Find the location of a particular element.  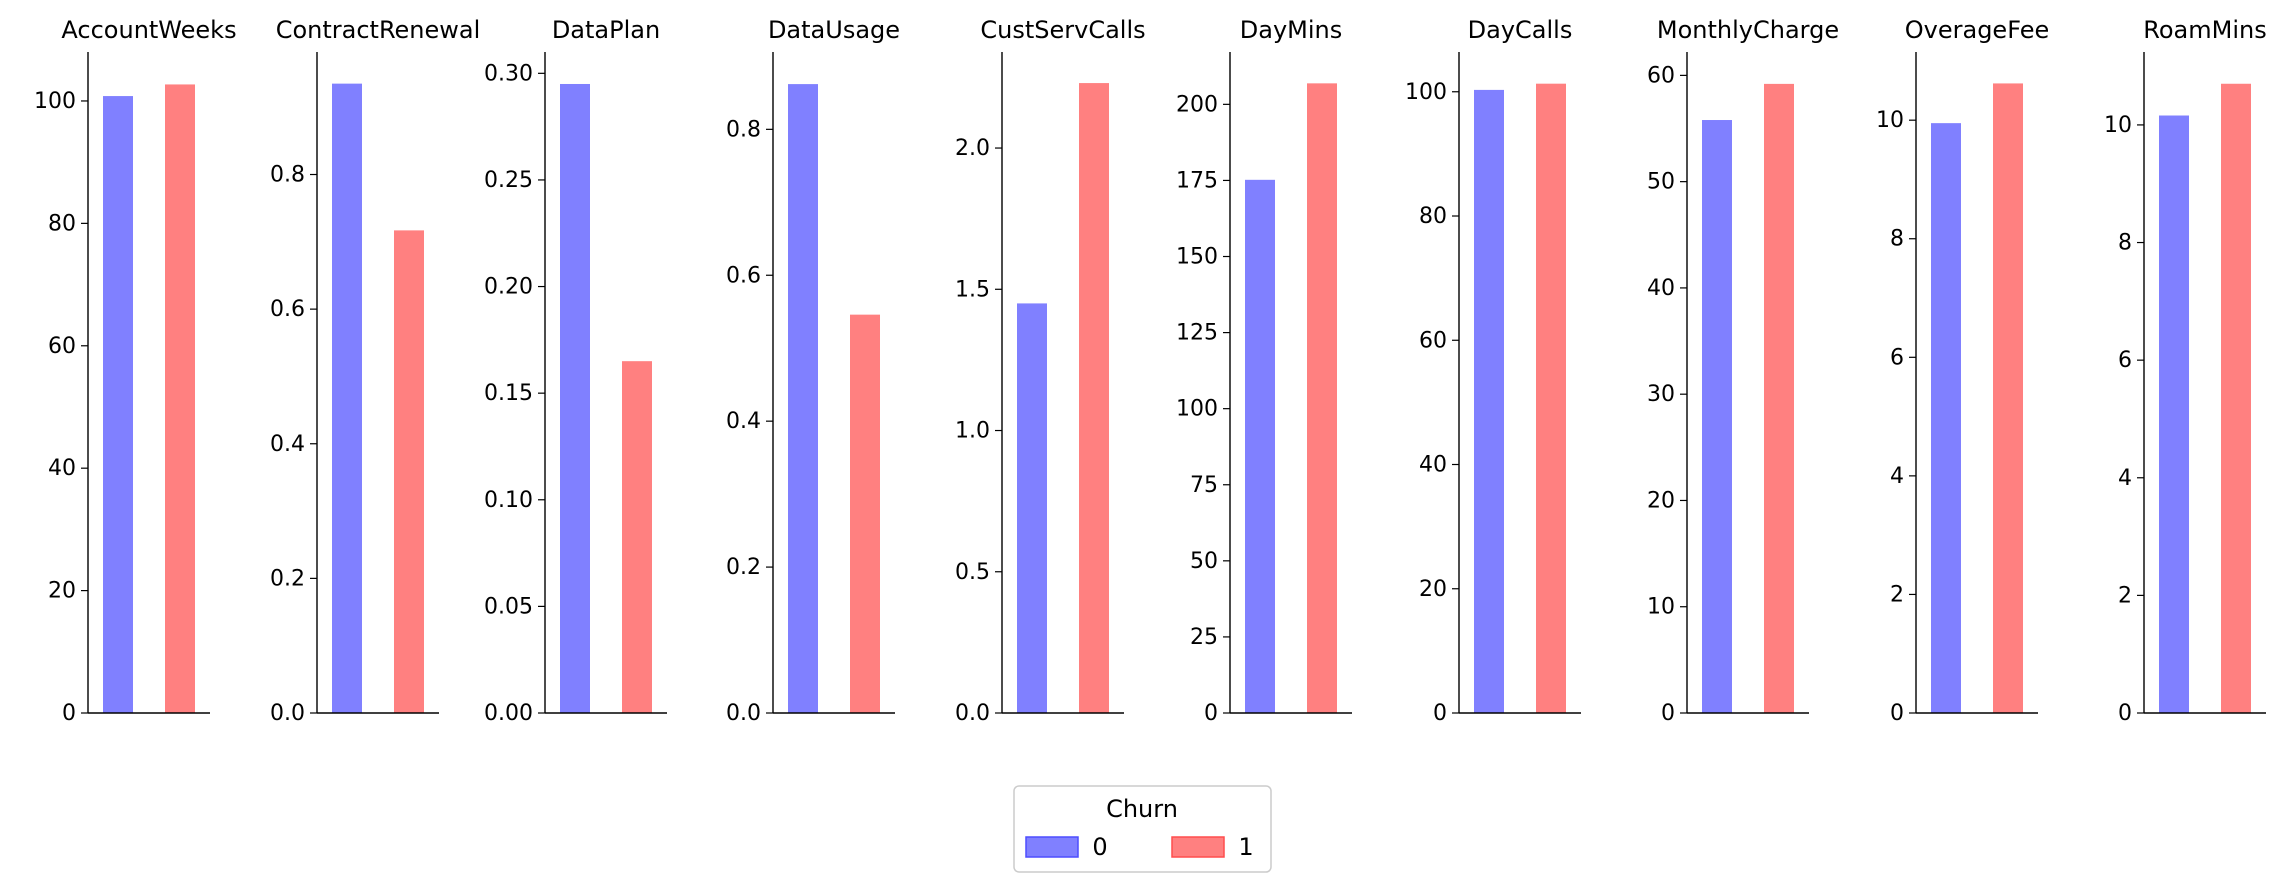

subplot-contractrenewal: 0.0 0.2 0.4 0.6 0.8 ContractRenewal is located at coordinates (375, 371).